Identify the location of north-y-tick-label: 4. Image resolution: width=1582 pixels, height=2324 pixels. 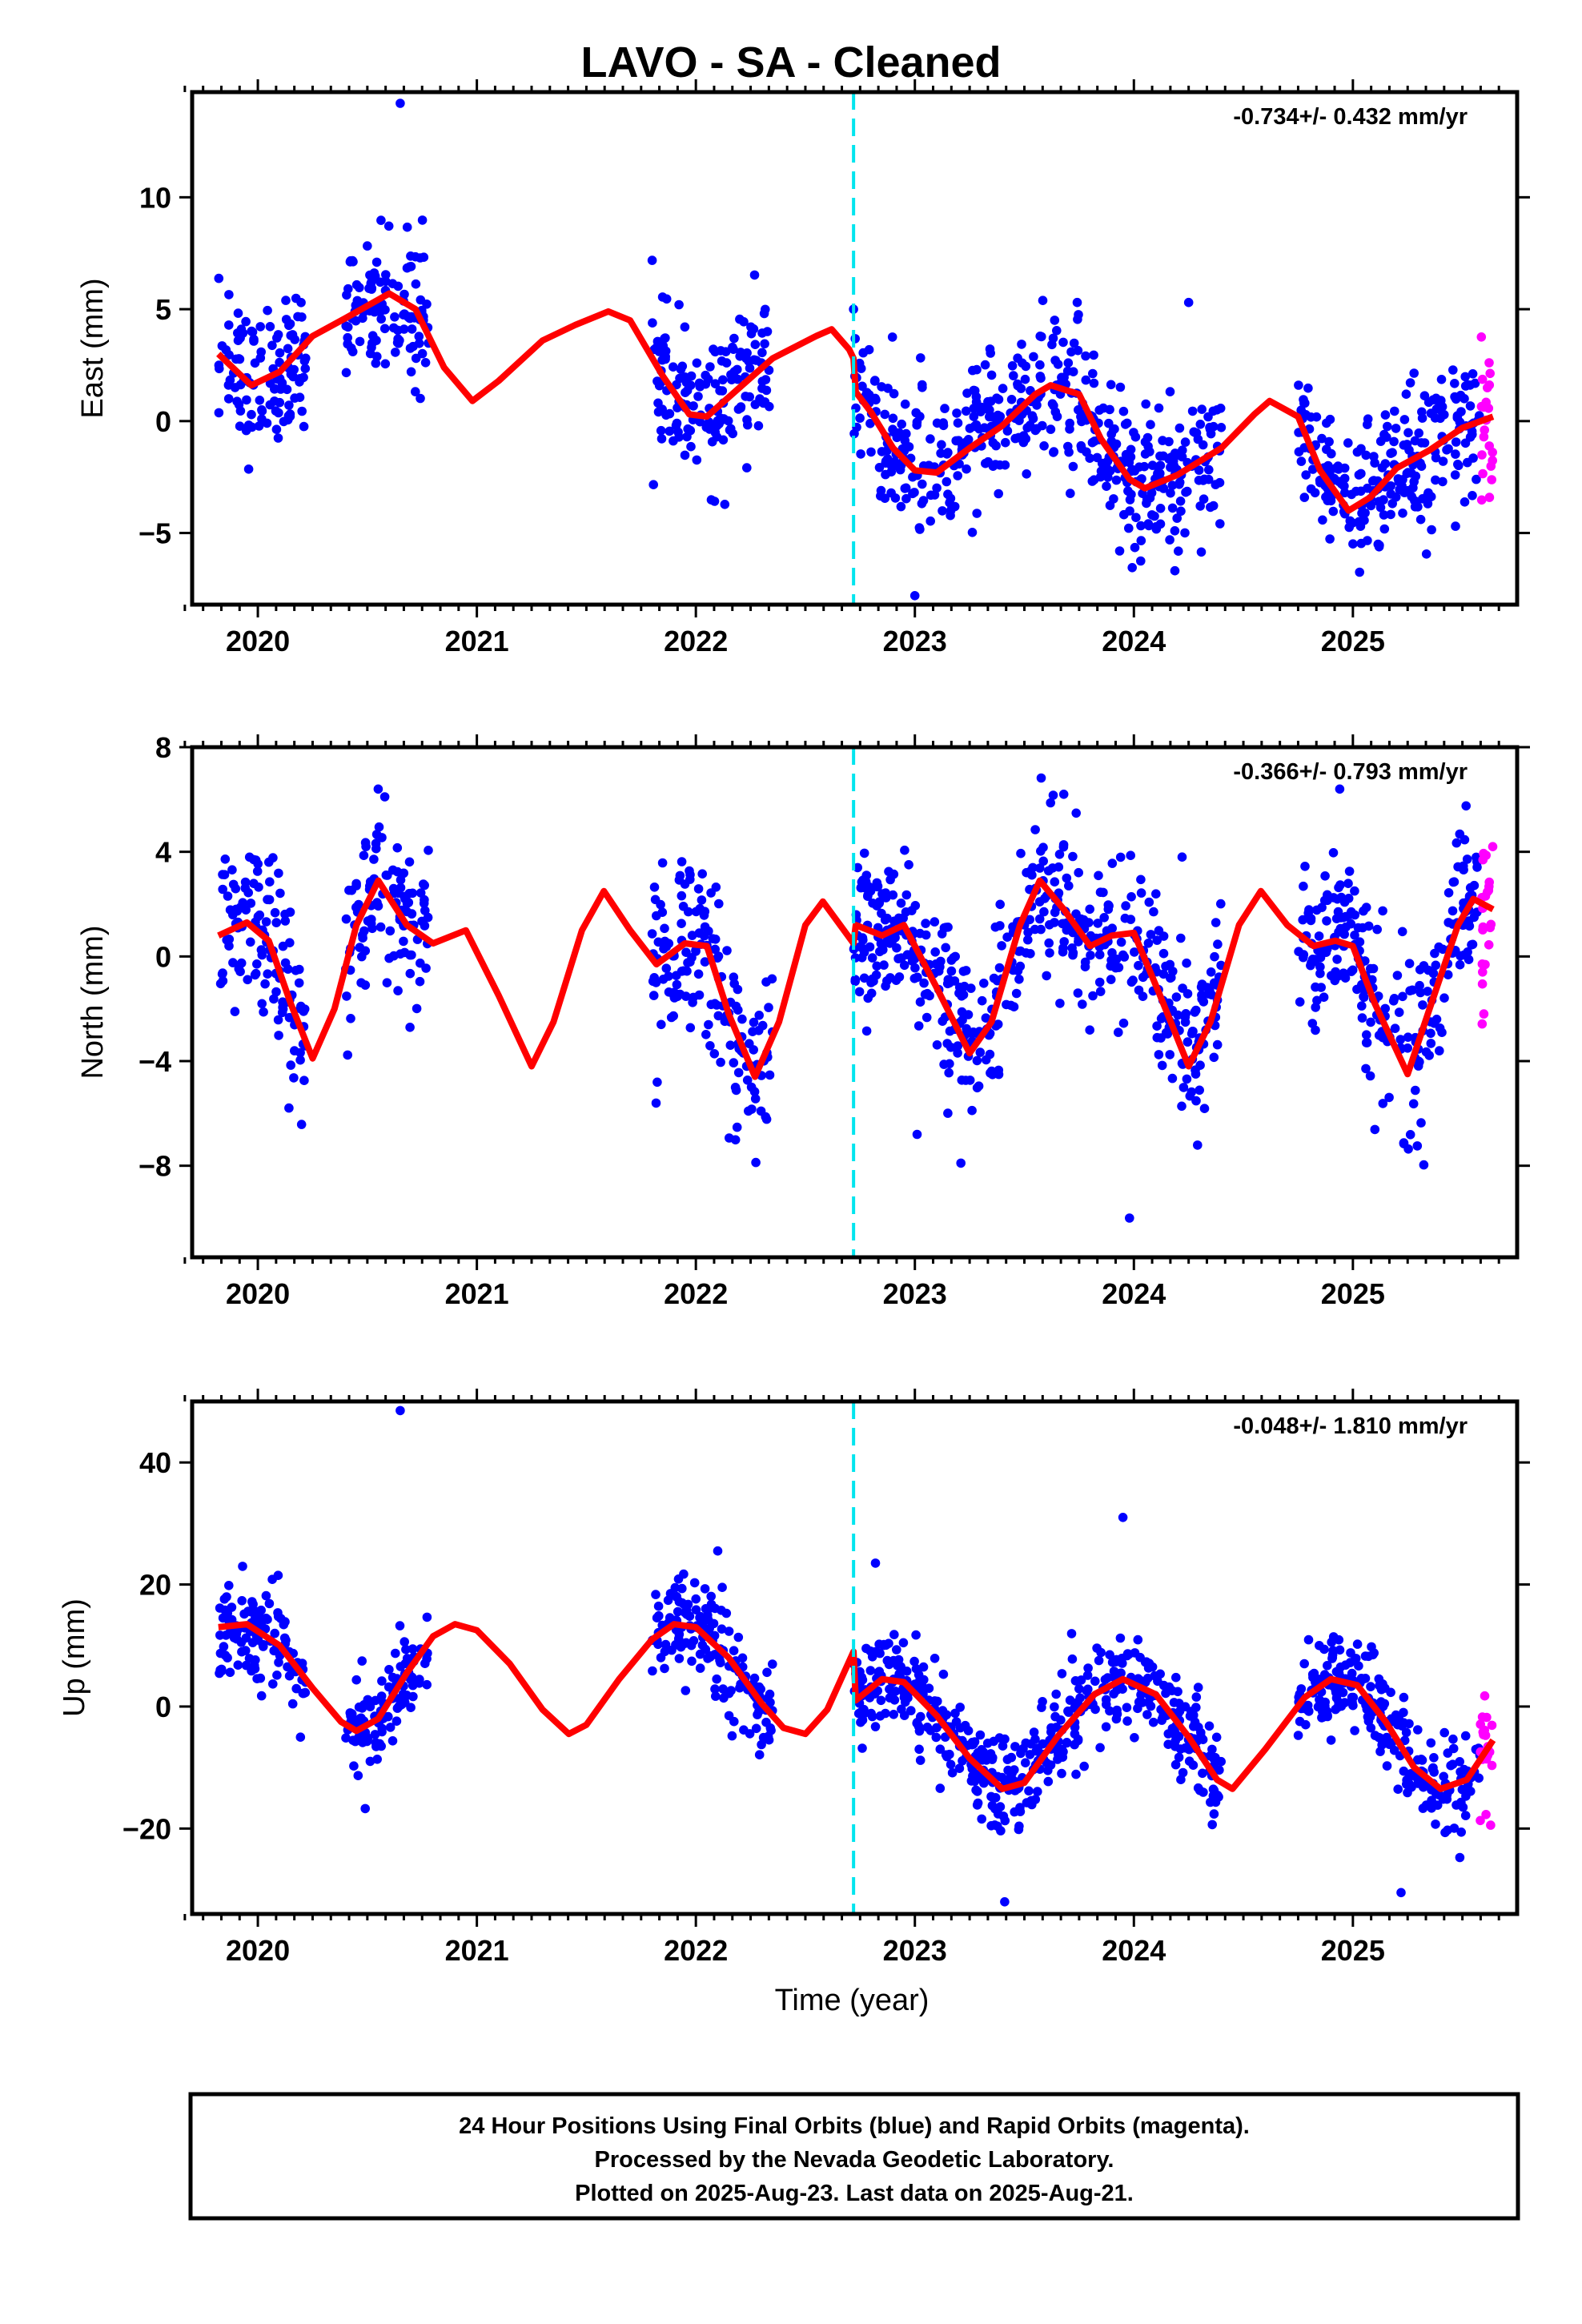
(163, 853).